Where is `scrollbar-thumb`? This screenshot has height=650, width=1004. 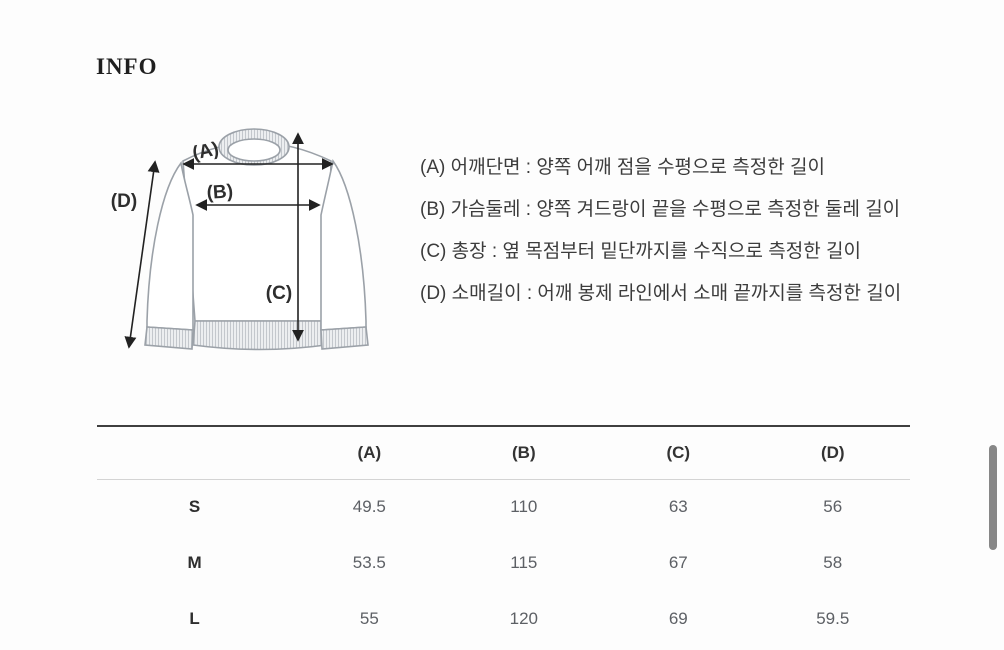
scrollbar-thumb is located at coordinates (993, 497).